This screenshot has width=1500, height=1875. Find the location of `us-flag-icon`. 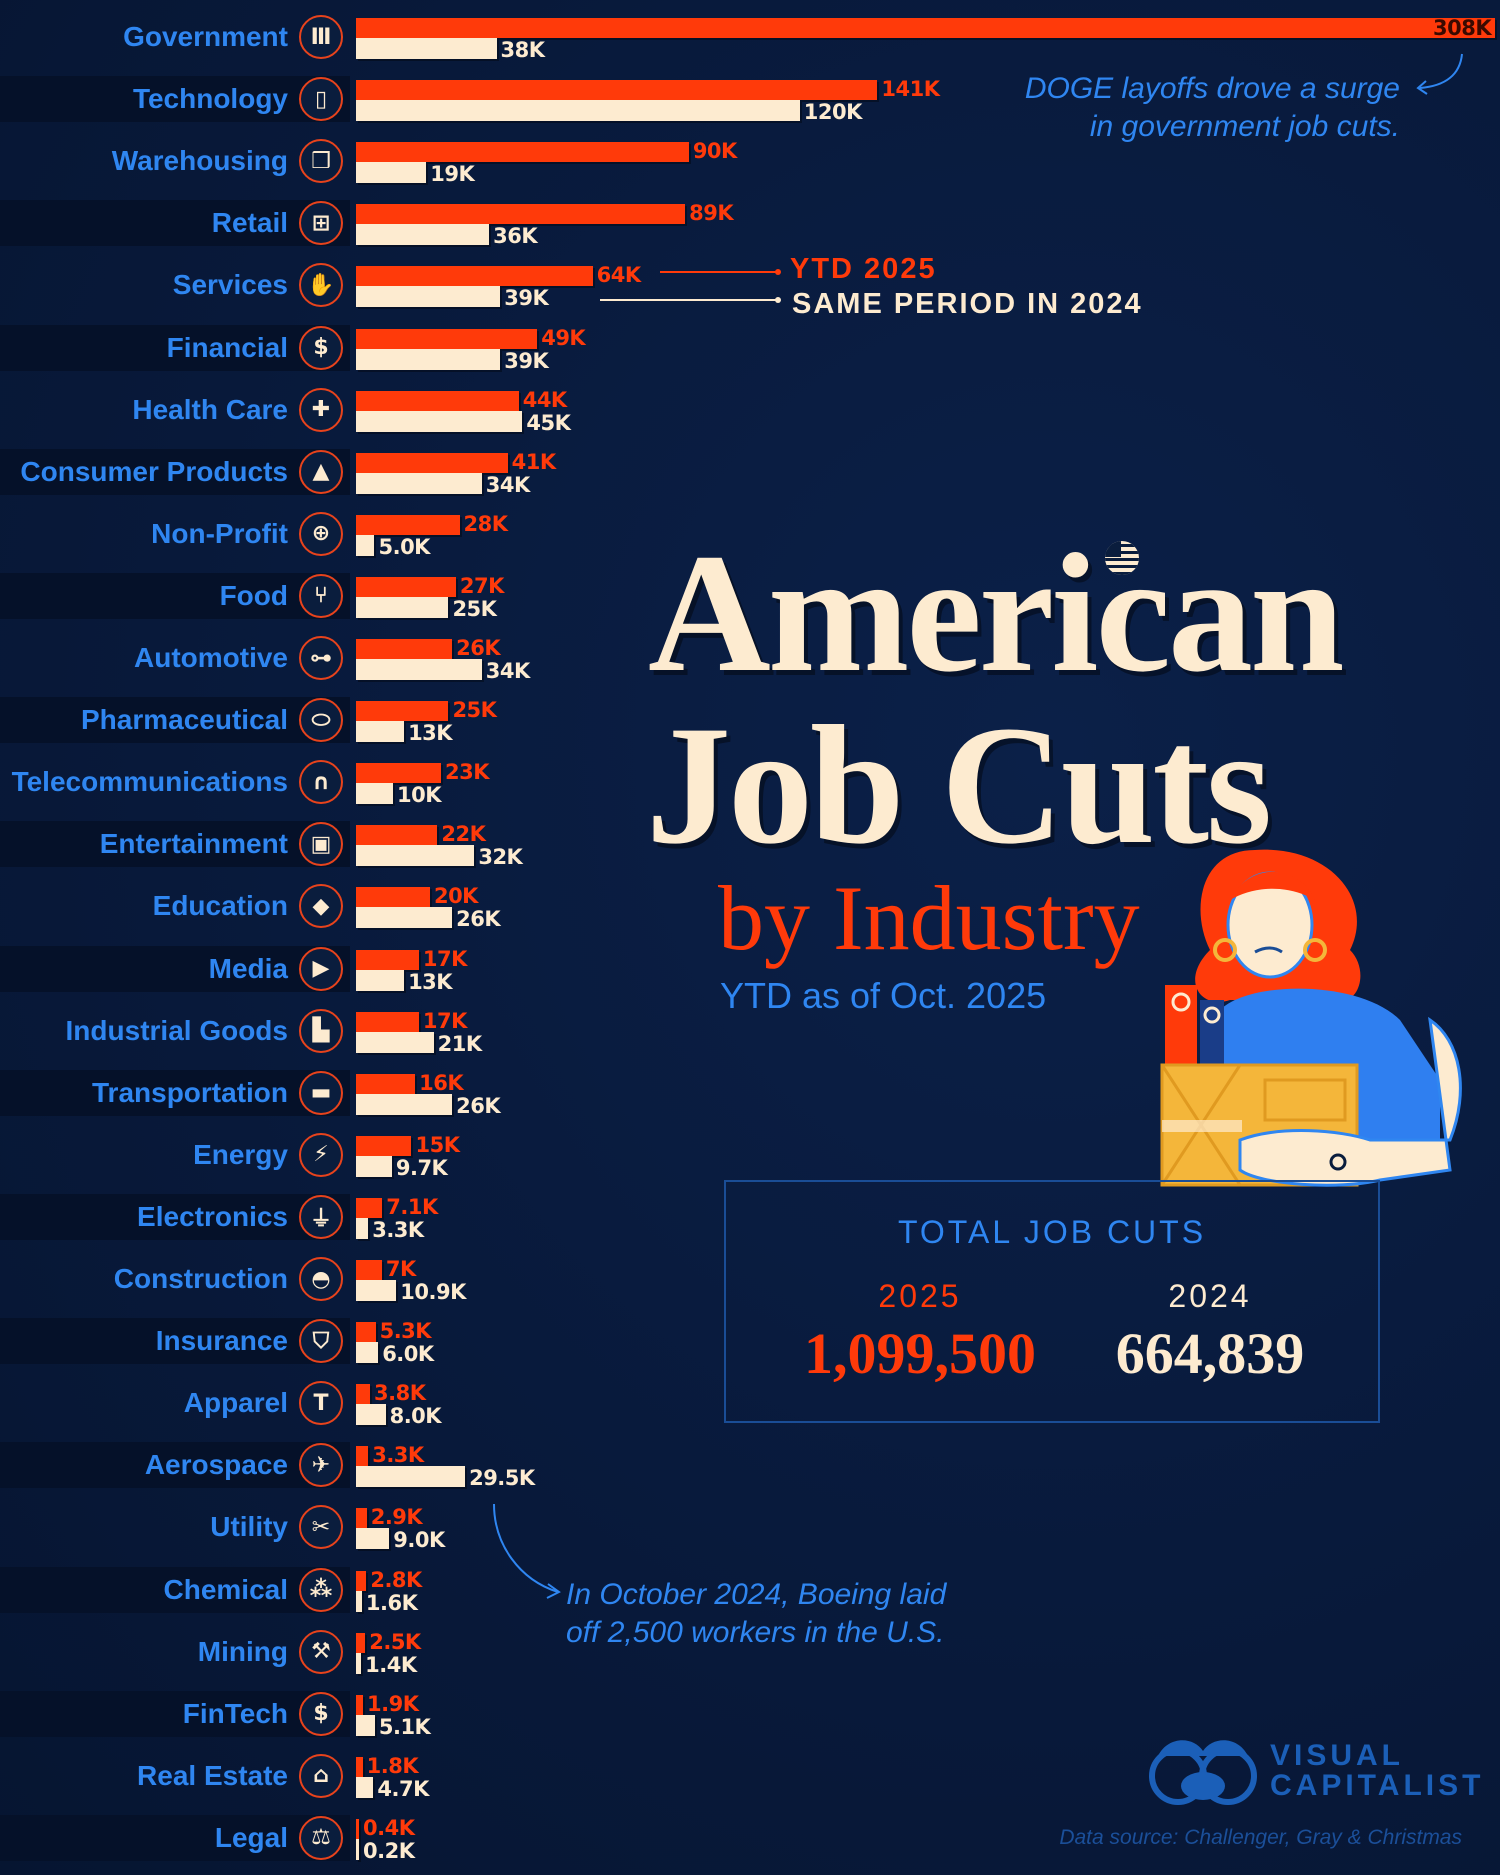

us-flag-icon is located at coordinates (1122, 558).